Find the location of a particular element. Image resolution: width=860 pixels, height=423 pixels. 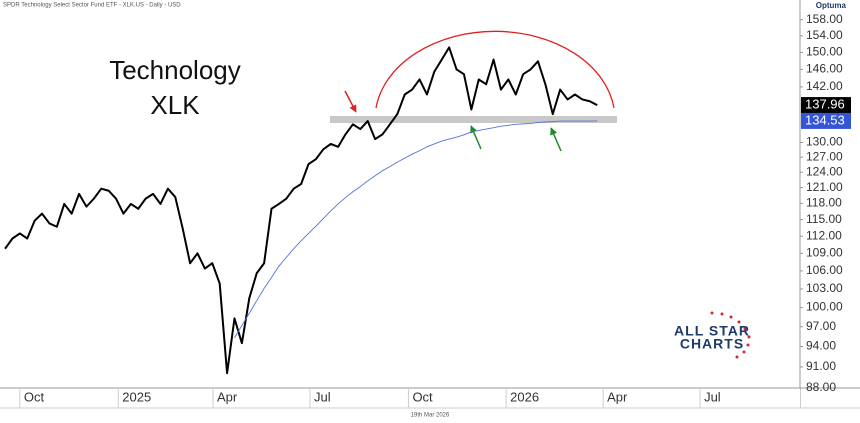

chart-title: Technology is located at coordinates (175, 70).